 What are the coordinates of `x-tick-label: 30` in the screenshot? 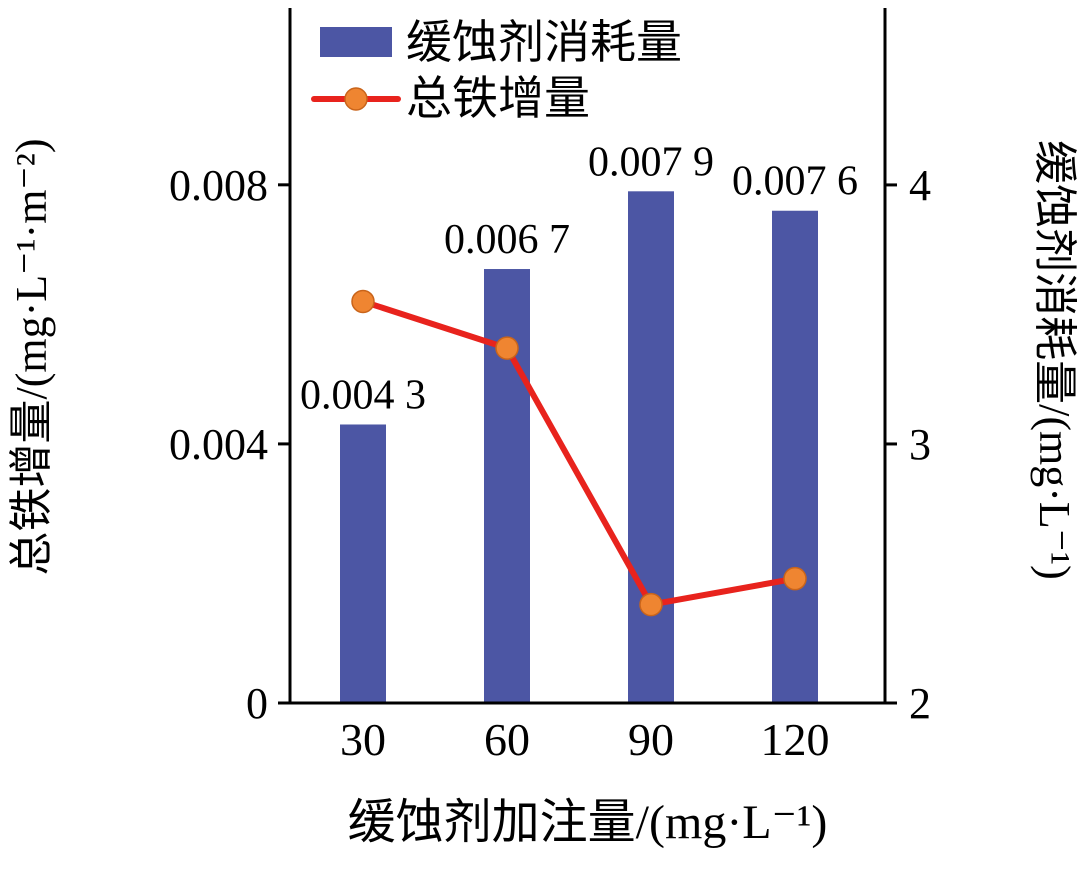 It's located at (363, 739).